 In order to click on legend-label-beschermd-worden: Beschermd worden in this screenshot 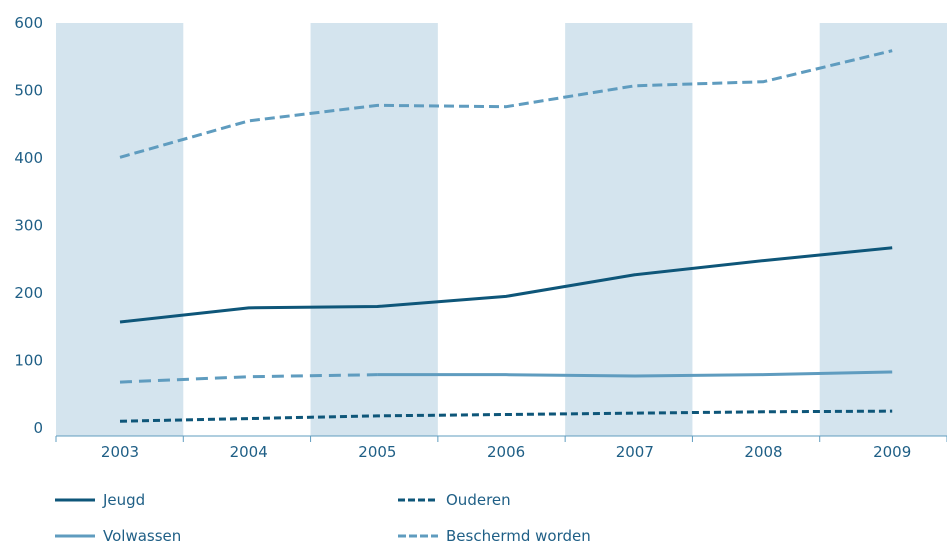, I will do `click(518, 536)`.